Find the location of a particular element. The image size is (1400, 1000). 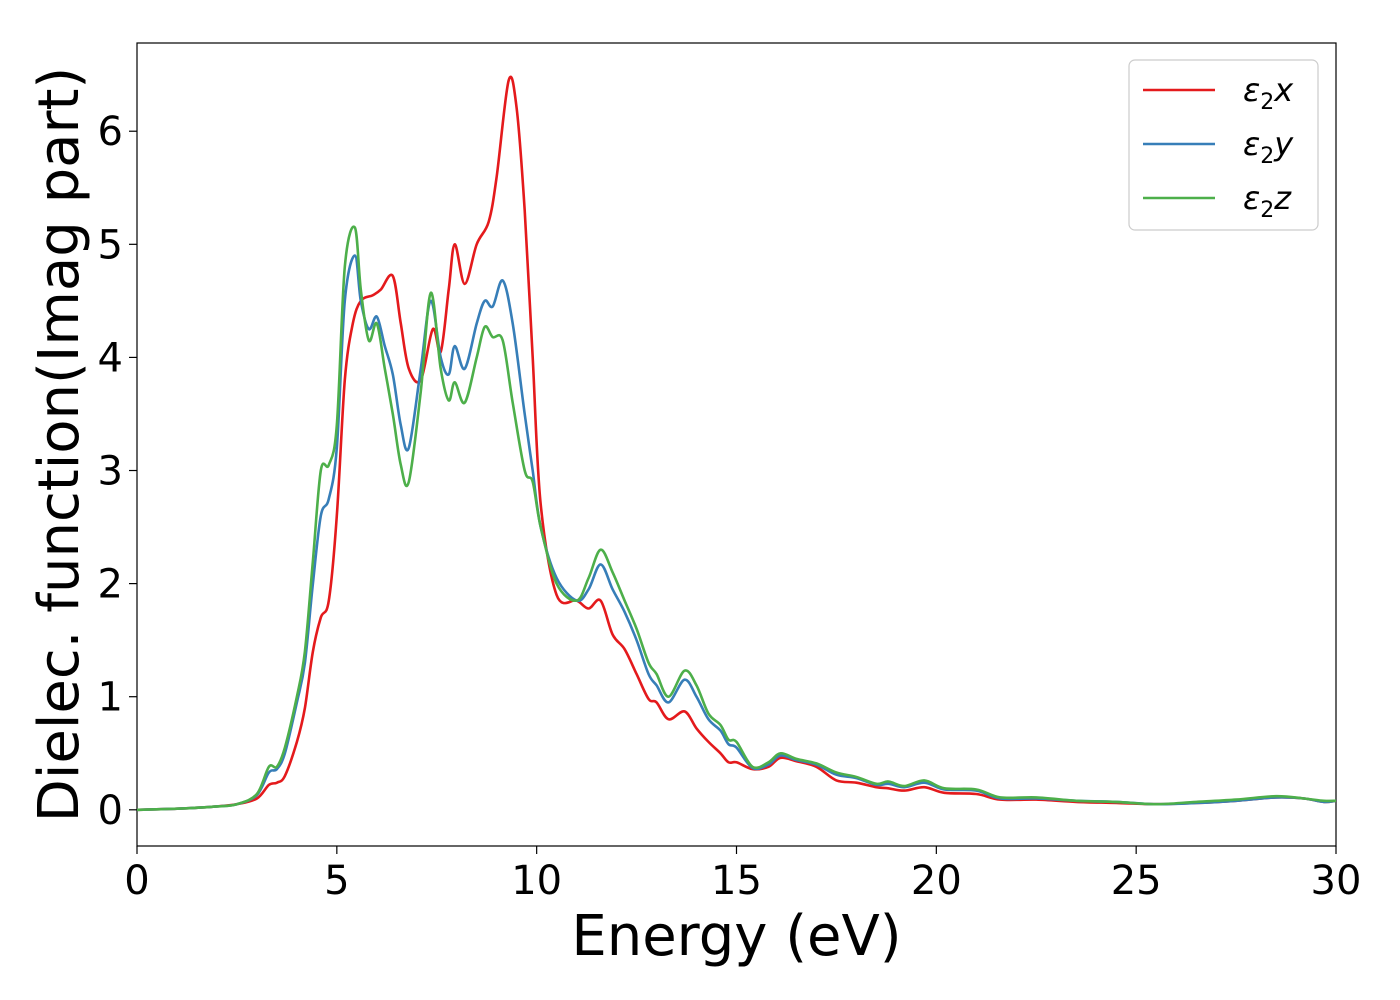

x-axis: 0 5 10 15 20 25 30 is located at coordinates (742, 875).